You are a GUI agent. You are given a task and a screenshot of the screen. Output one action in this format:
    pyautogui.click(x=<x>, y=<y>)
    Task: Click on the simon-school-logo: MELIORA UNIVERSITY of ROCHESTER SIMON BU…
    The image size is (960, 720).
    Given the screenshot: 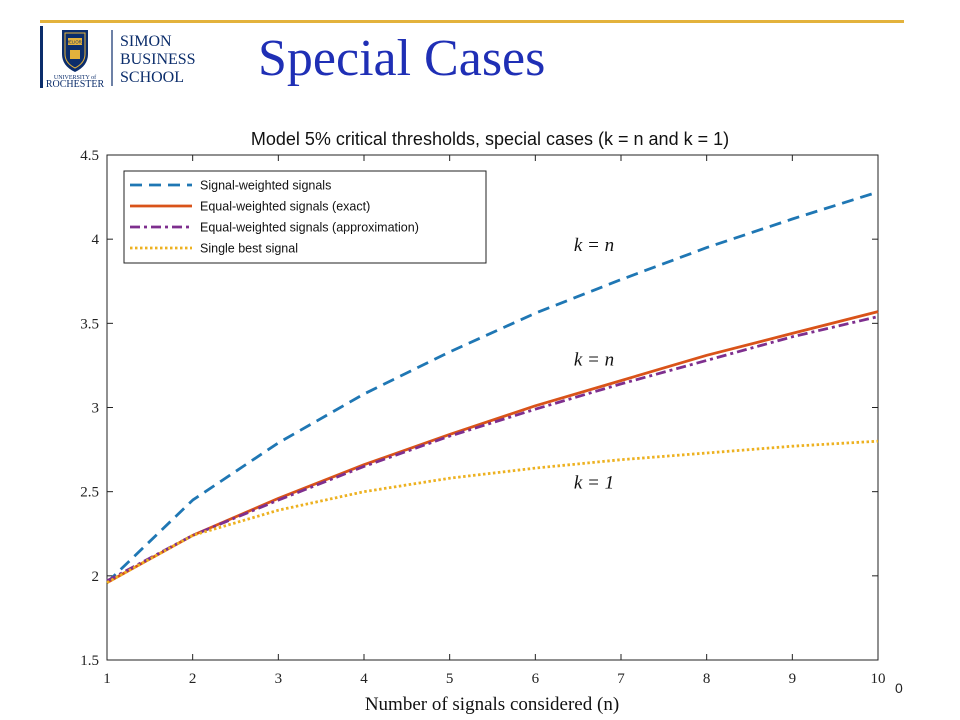 What is the action you would take?
    pyautogui.click(x=121, y=59)
    